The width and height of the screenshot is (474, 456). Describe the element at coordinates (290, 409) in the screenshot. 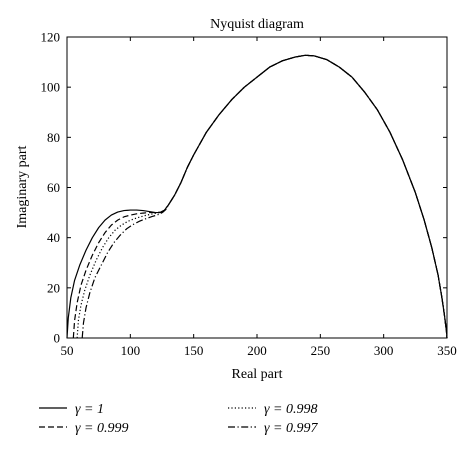

I see `legend-label-3: γ = 0.998` at that location.